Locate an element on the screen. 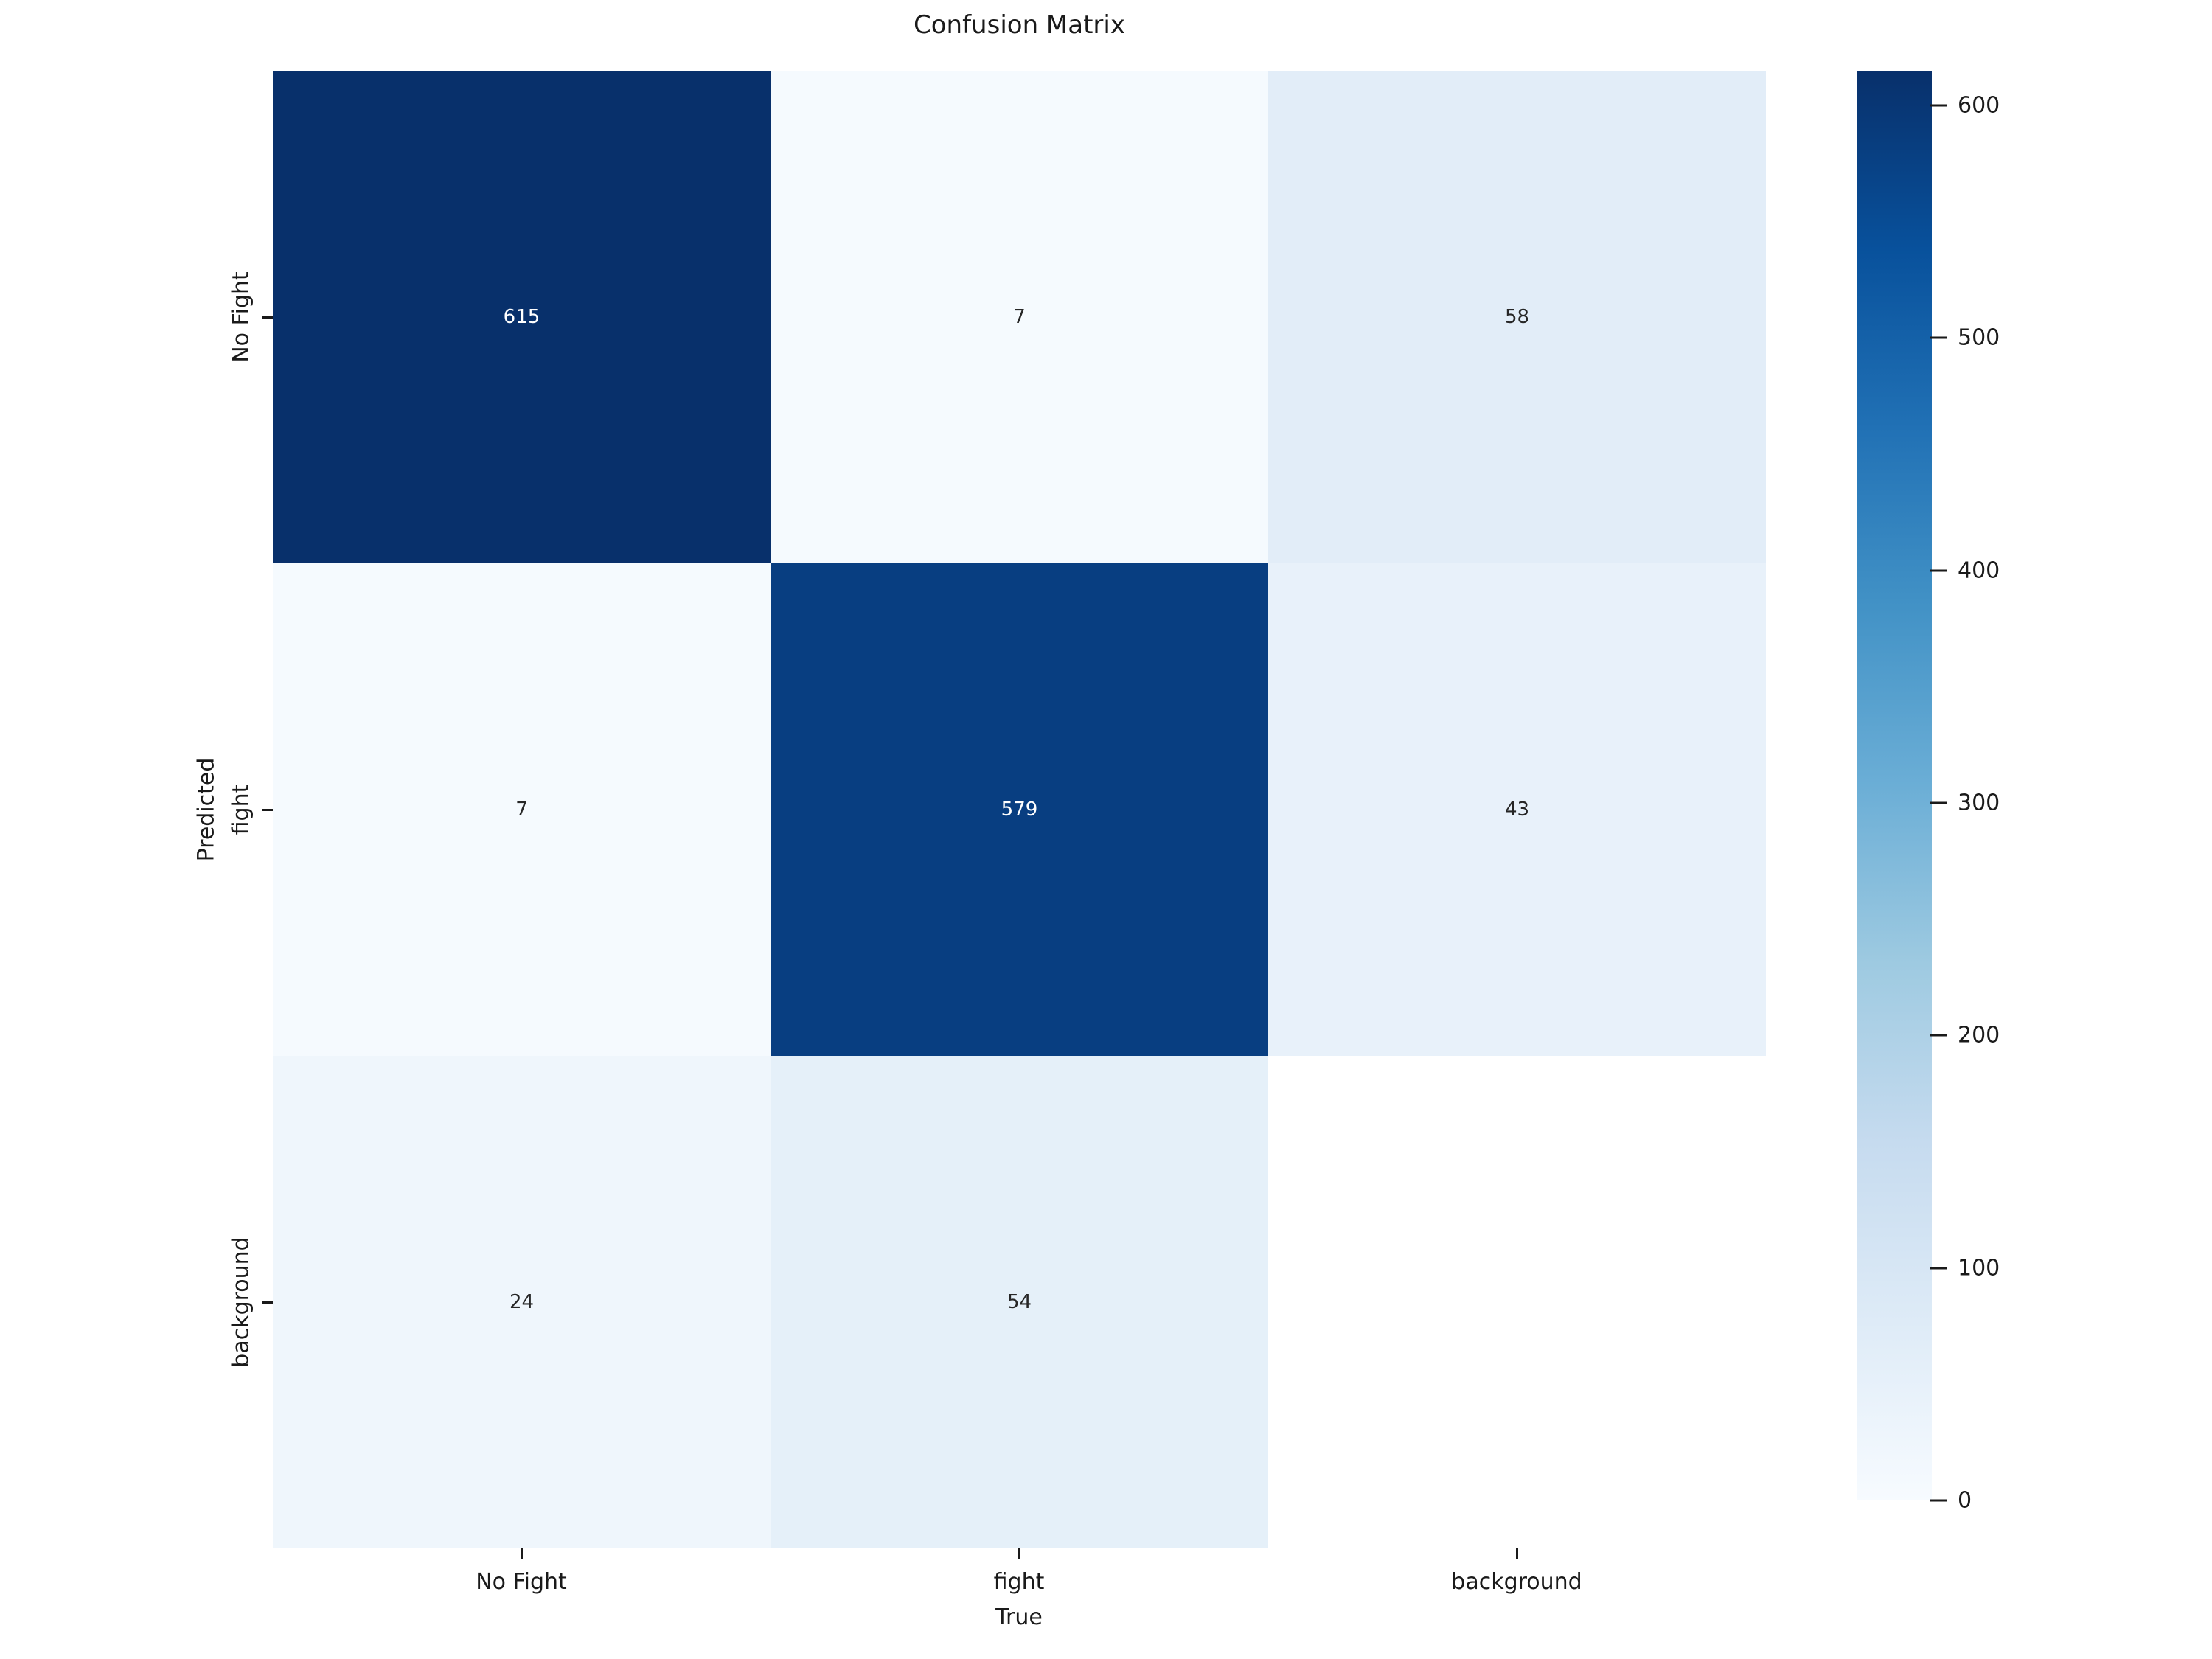 Image resolution: width=2212 pixels, height=1659 pixels. x-tick-label: fight is located at coordinates (1019, 1582).